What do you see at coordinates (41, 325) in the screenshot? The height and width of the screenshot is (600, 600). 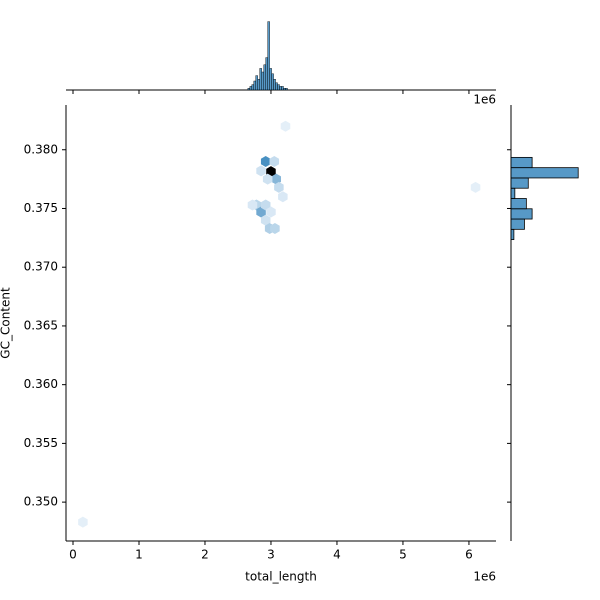 I see `y-tick-label: 0.365` at bounding box center [41, 325].